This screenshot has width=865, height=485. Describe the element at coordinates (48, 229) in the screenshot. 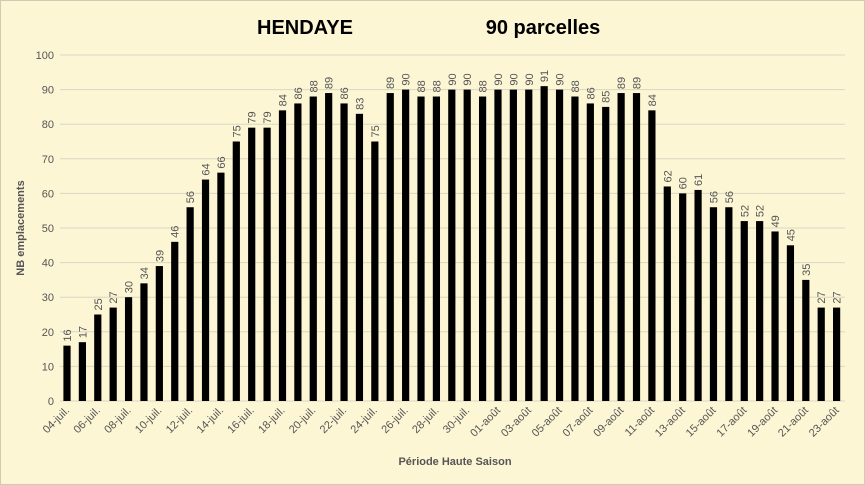

I see `y-tick-label: 50` at that location.